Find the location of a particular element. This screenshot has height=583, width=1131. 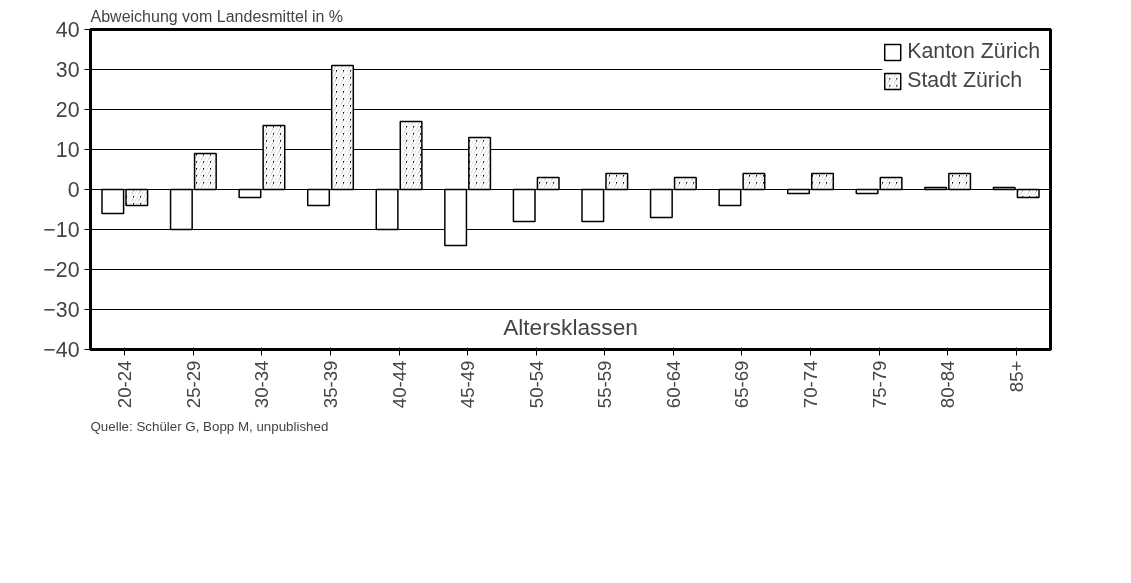

x-tick-label: 25-29 is located at coordinates (193, 384).